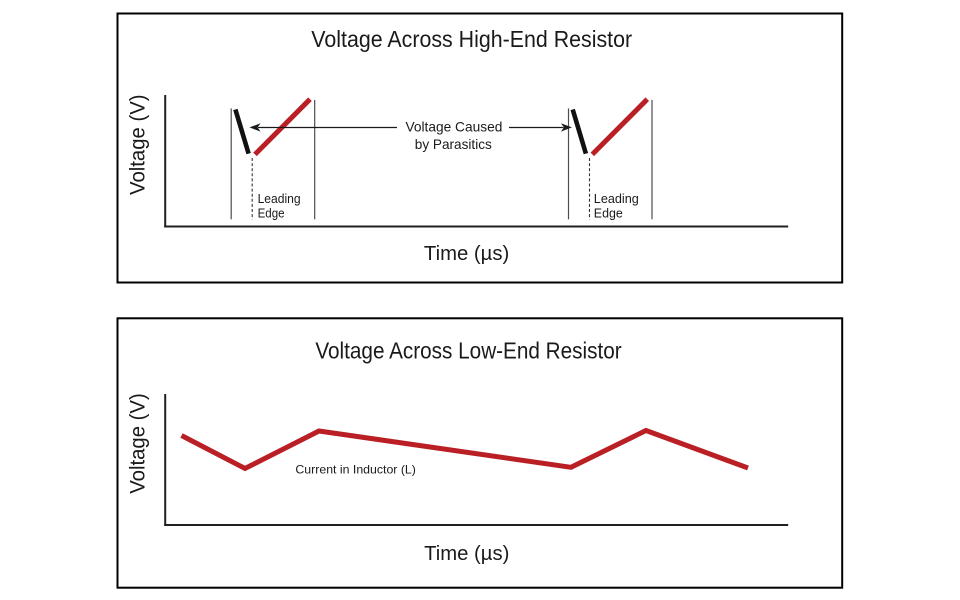  Describe the element at coordinates (453, 127) in the screenshot. I see `svg-text: Voltage Caused` at that location.